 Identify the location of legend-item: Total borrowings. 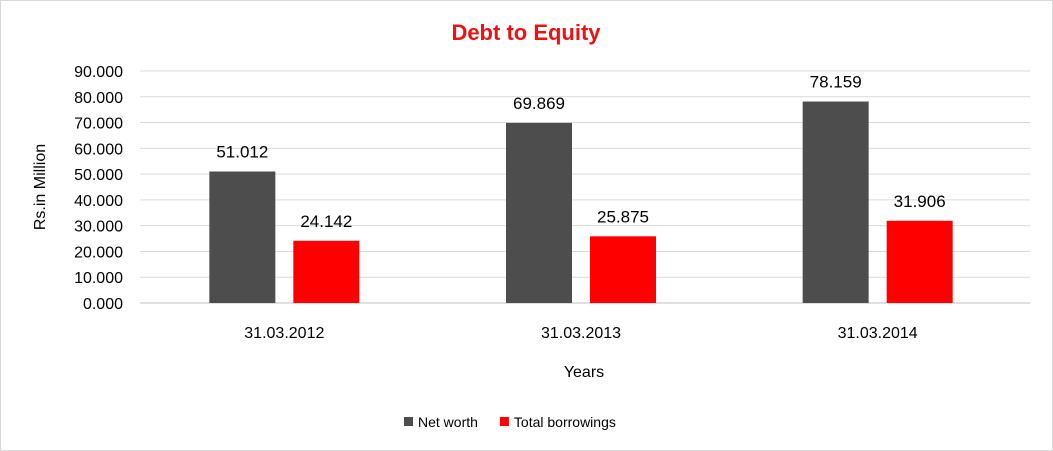
(557, 422).